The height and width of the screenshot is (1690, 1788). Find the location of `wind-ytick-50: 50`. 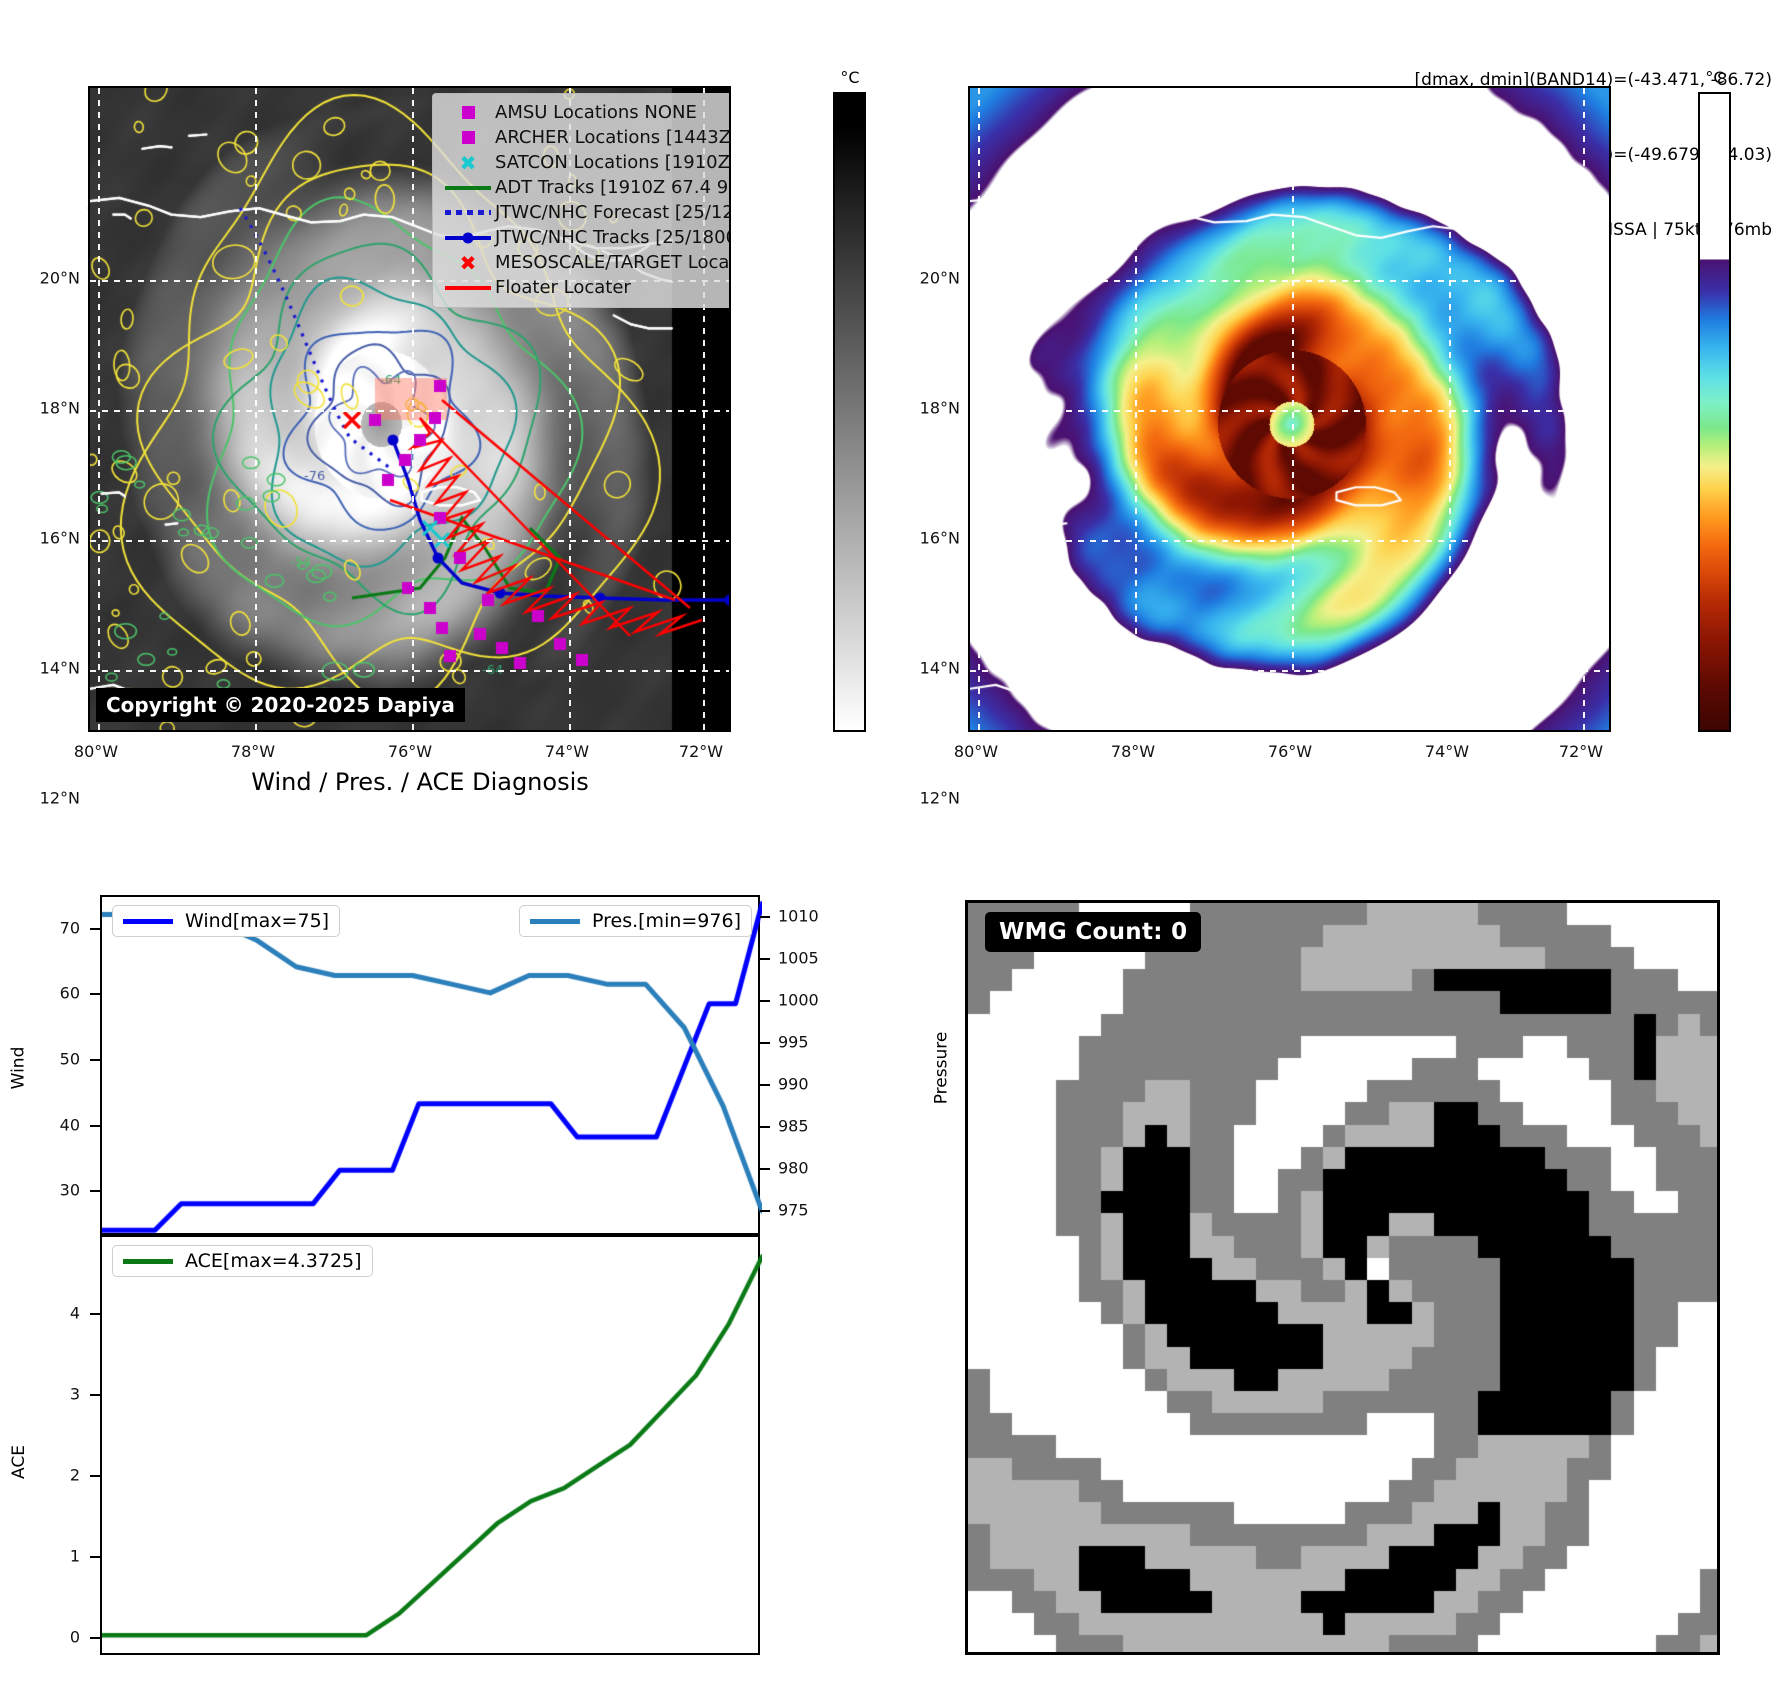

wind-ytick-50: 50 is located at coordinates (69, 1059).